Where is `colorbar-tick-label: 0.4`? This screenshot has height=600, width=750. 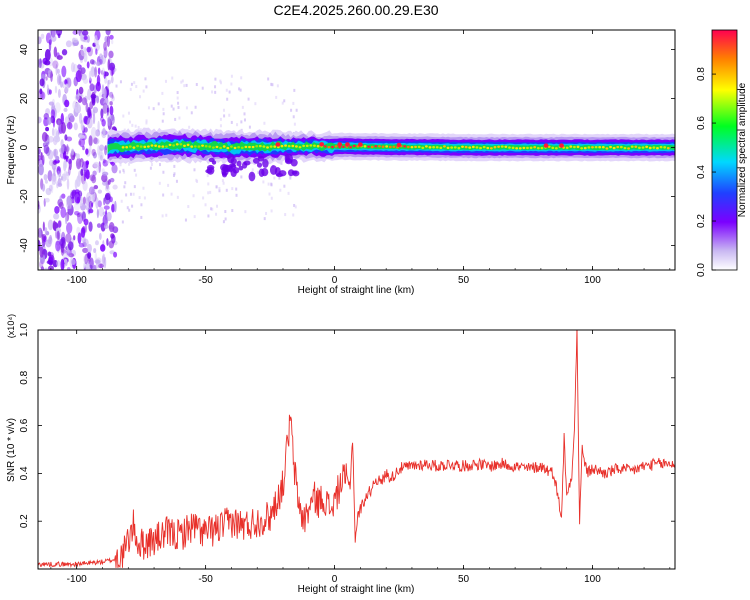 colorbar-tick-label: 0.4 is located at coordinates (701, 172).